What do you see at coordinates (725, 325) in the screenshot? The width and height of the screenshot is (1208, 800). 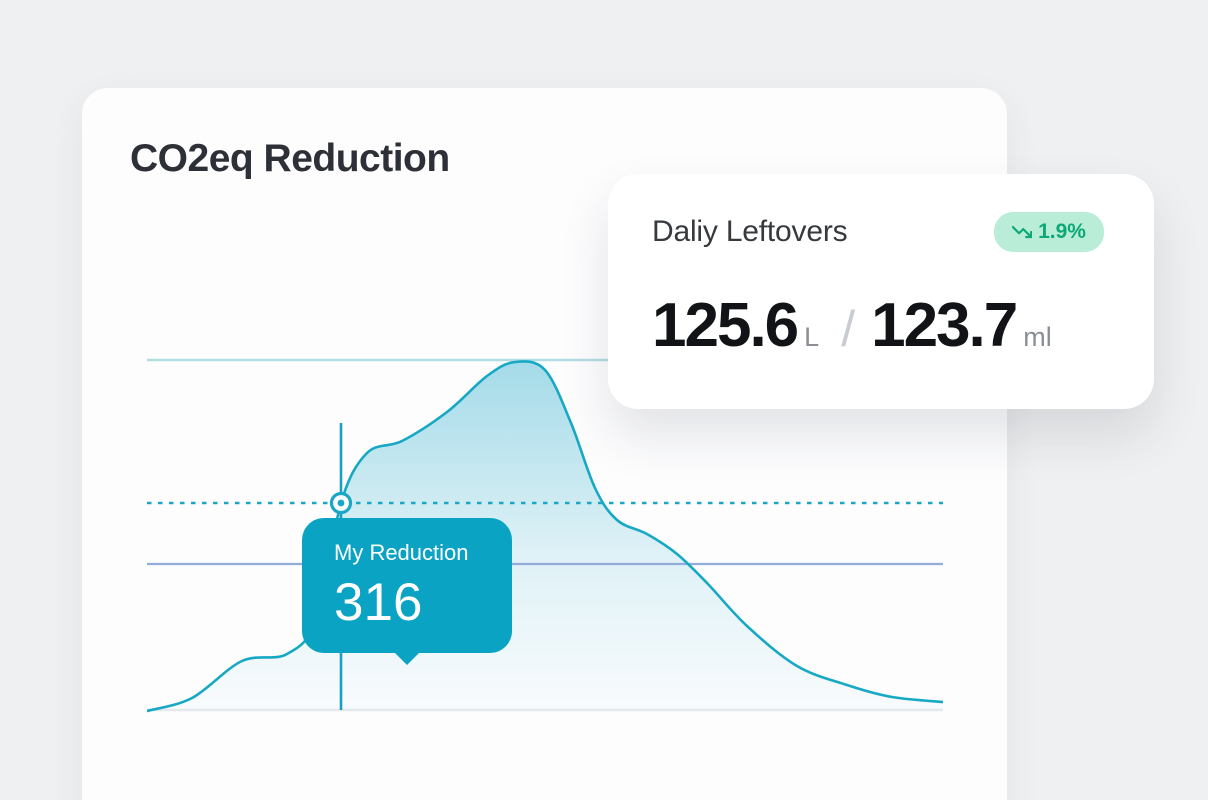 I see `metric-current-value: 125.6` at bounding box center [725, 325].